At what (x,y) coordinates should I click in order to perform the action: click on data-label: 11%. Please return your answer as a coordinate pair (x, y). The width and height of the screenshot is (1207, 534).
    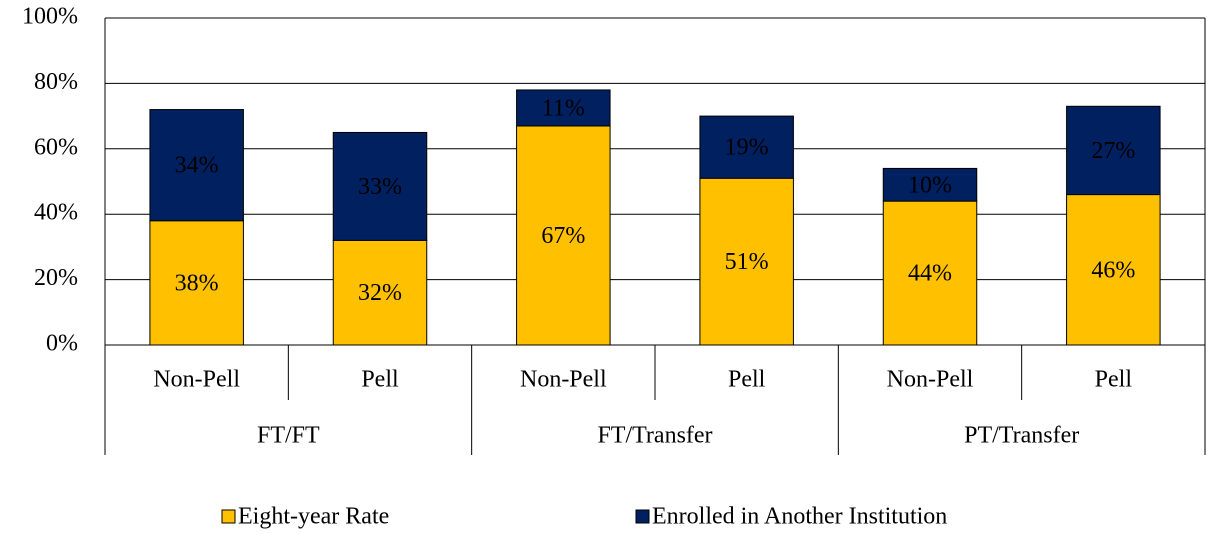
    Looking at the image, I should click on (563, 108).